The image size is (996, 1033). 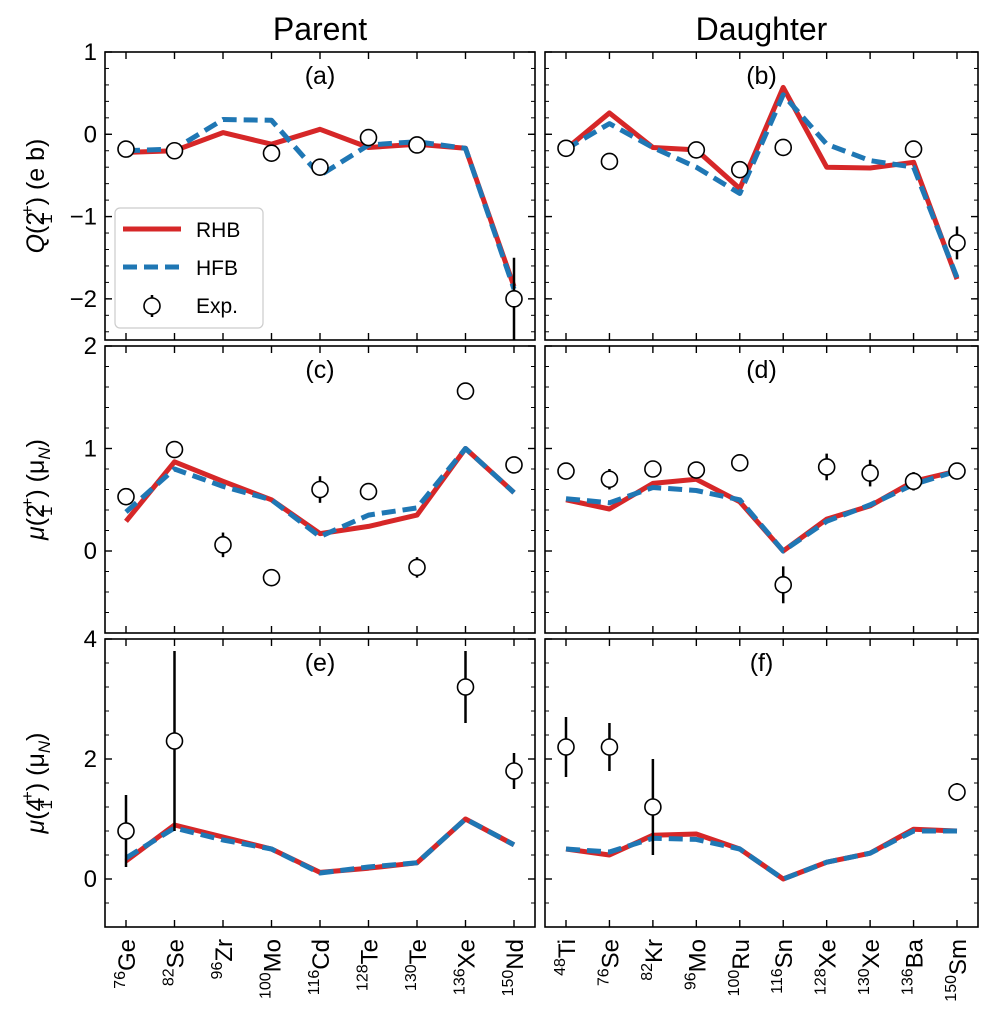 What do you see at coordinates (90, 639) in the screenshot?
I see `y-tick-label: 4` at bounding box center [90, 639].